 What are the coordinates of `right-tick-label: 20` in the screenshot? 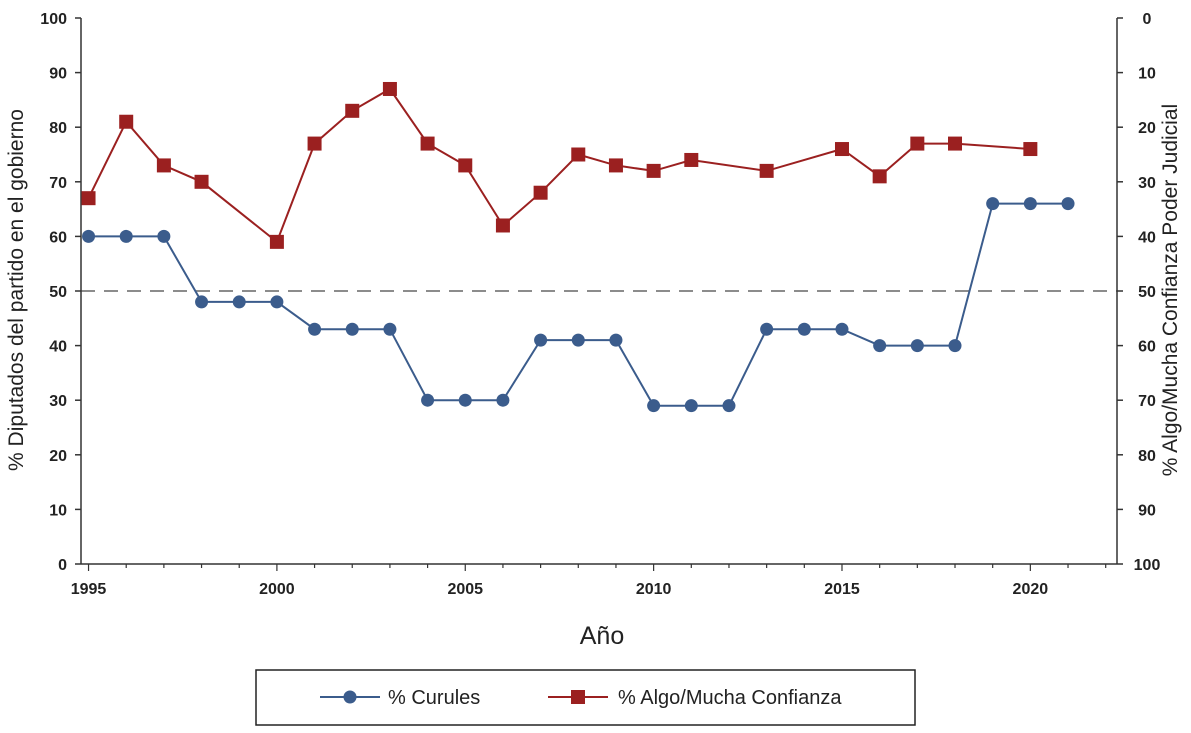 It's located at (1147, 128).